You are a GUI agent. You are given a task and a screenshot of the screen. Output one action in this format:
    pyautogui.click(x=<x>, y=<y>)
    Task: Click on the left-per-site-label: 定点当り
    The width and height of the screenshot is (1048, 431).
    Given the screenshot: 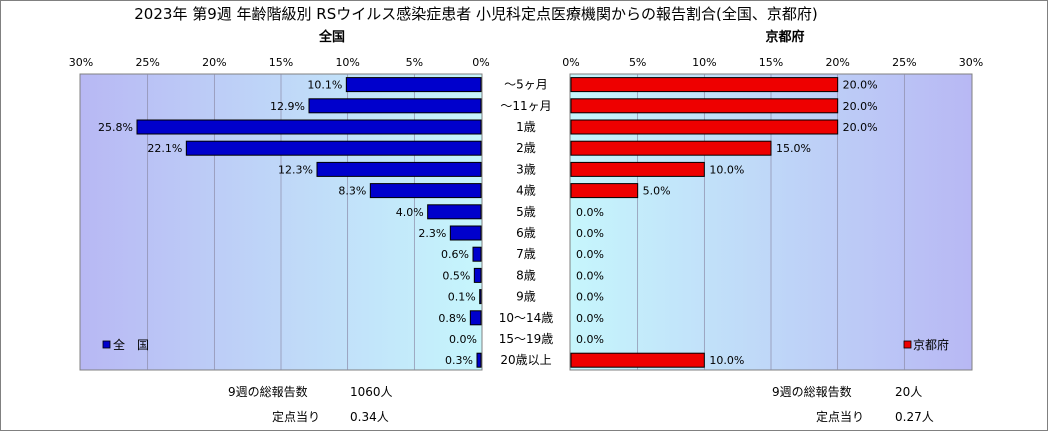 What is the action you would take?
    pyautogui.click(x=296, y=416)
    